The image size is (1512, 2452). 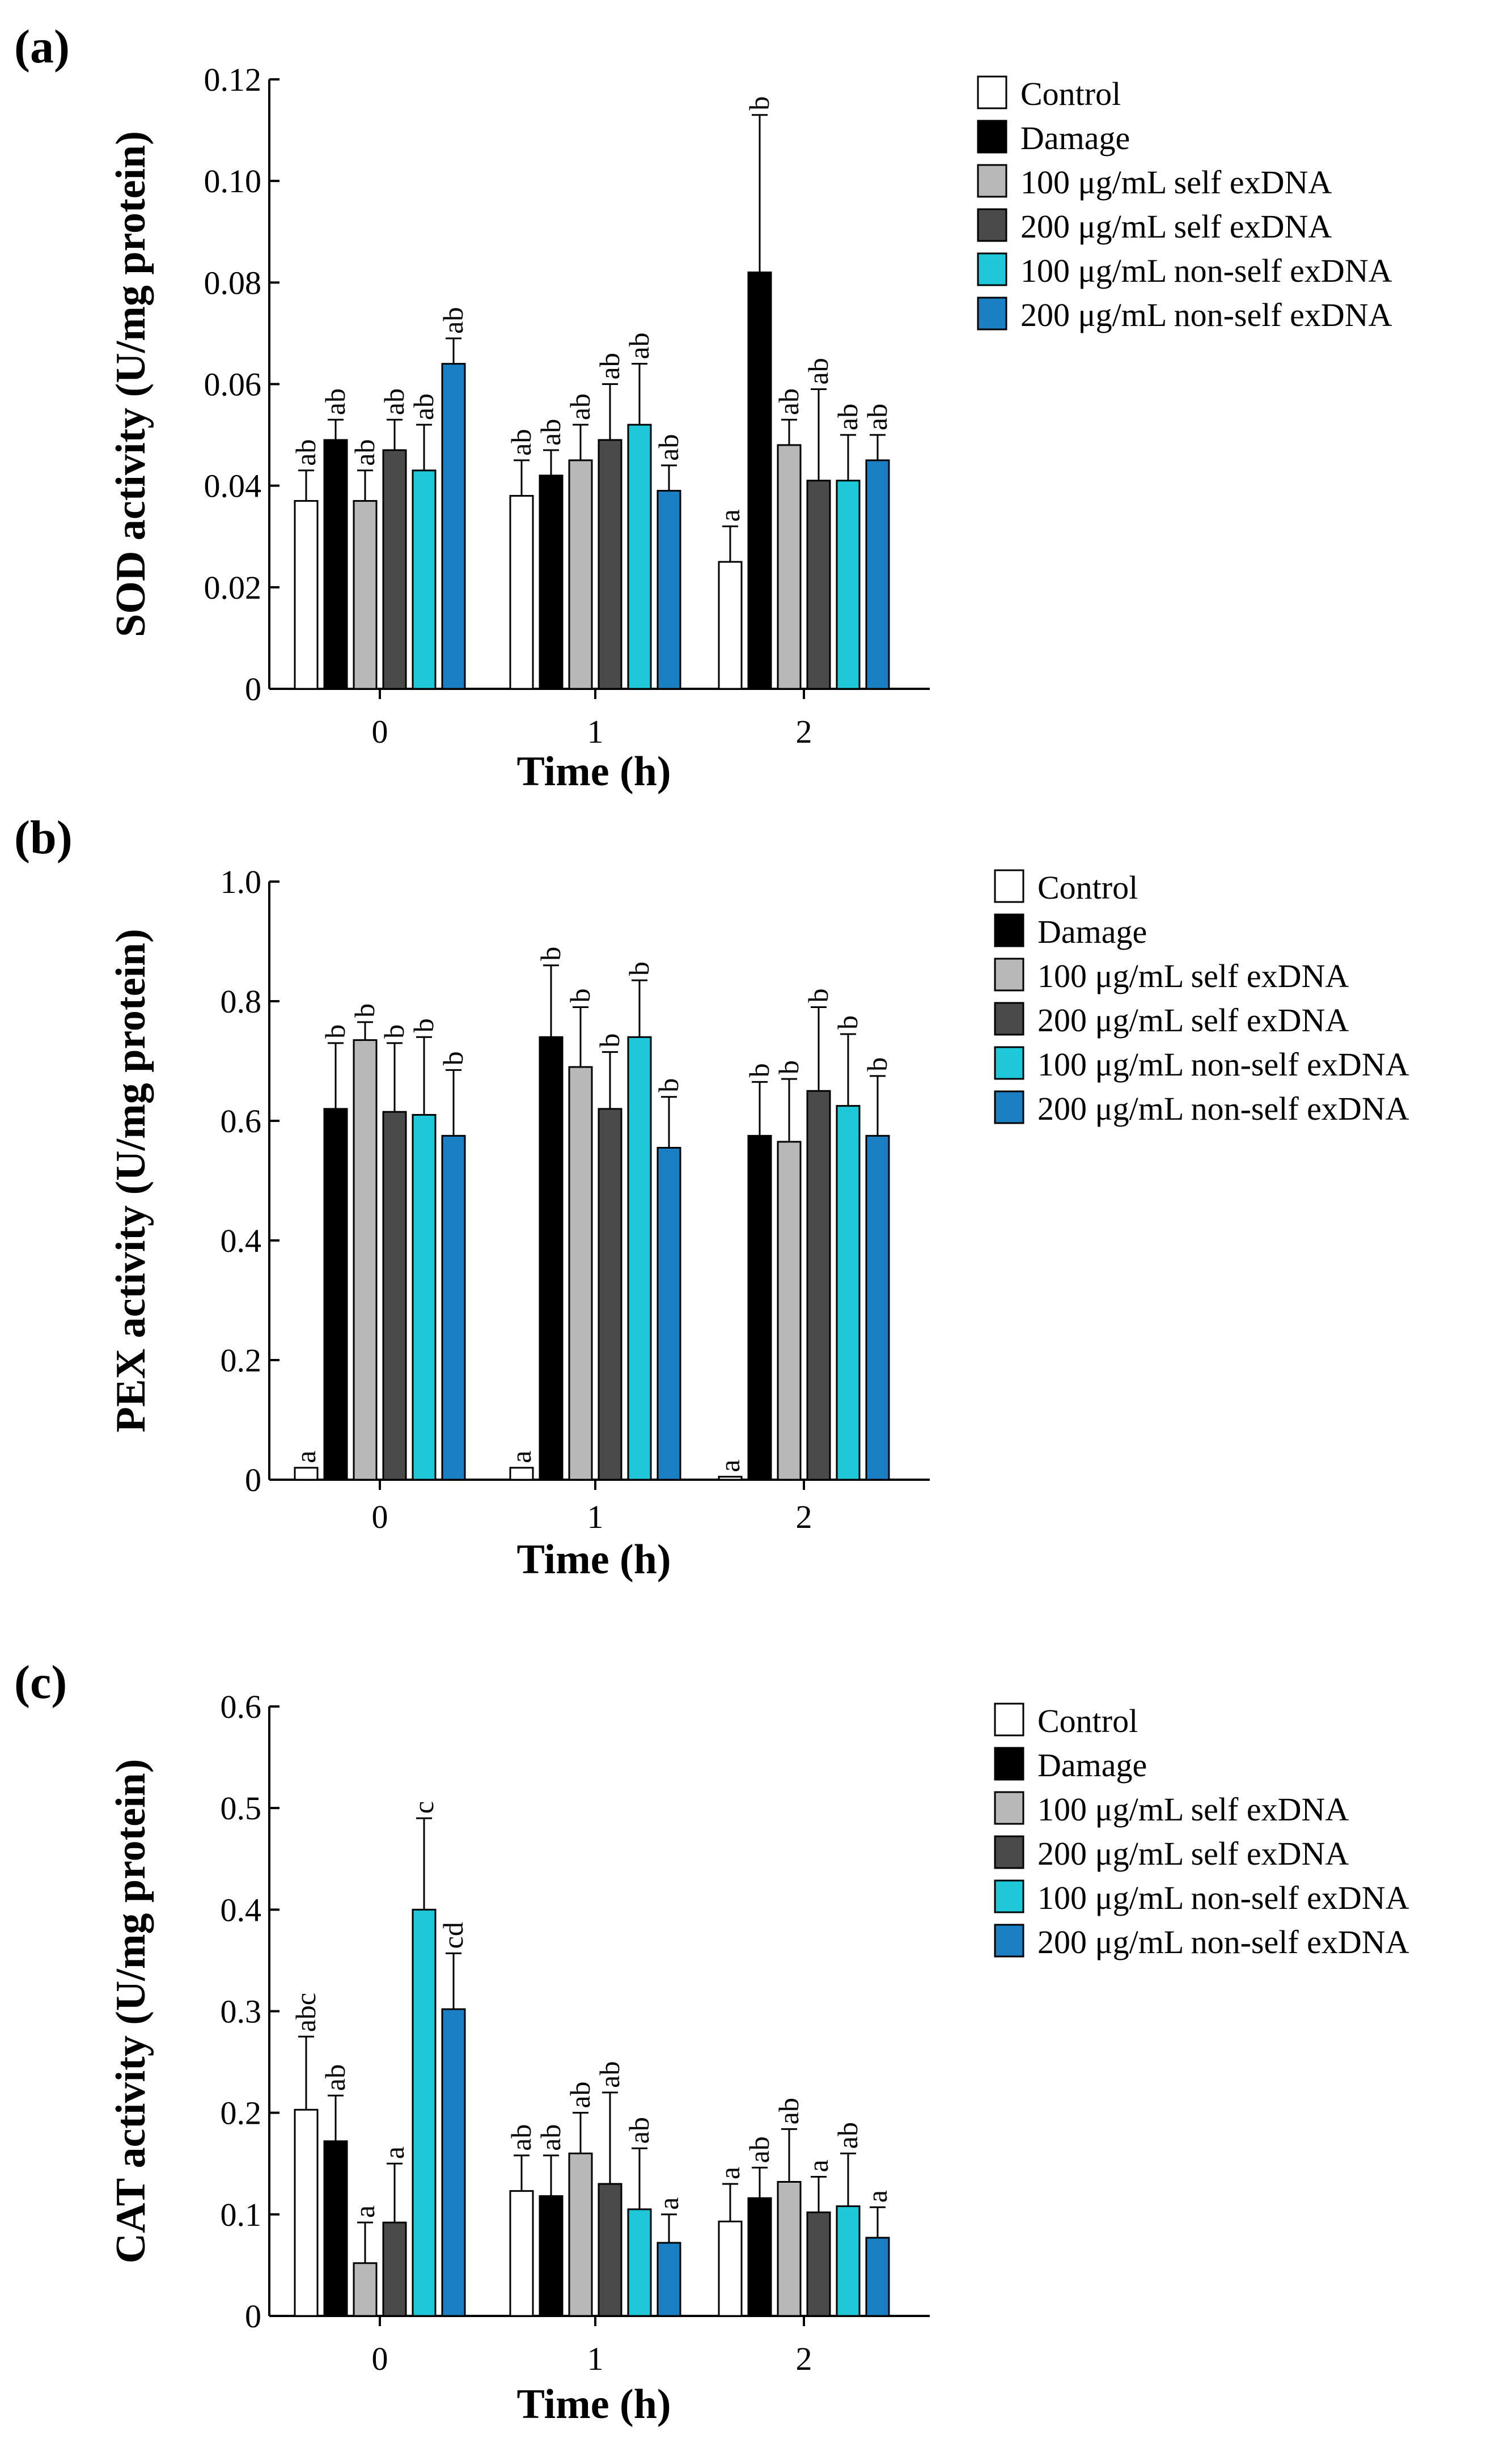 I want to click on y-axis-label: PEX activity (U/mg protein), so click(x=131, y=1181).